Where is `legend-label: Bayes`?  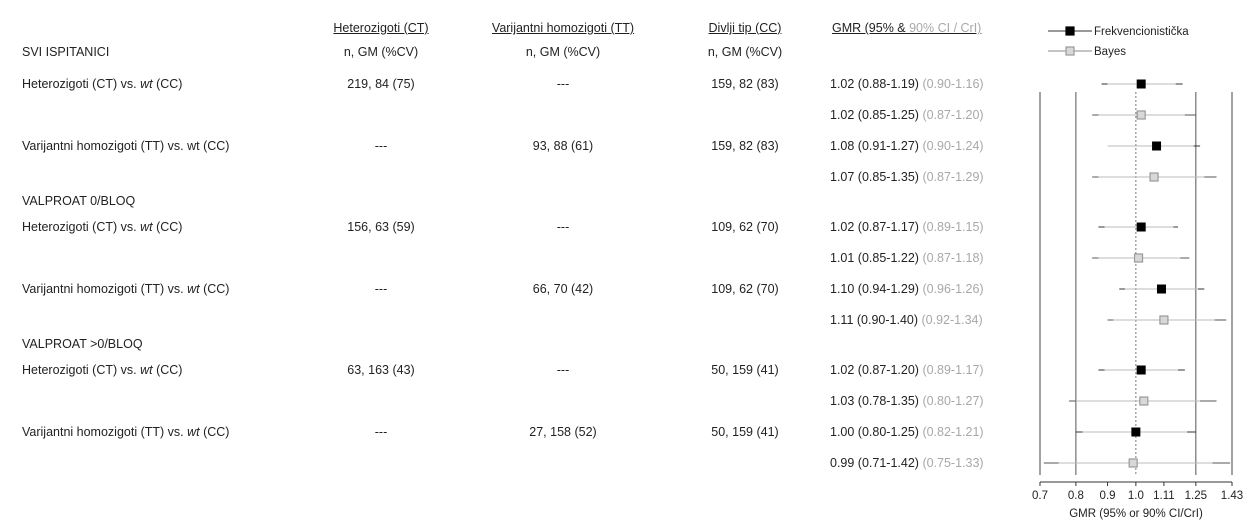 legend-label: Bayes is located at coordinates (1110, 52).